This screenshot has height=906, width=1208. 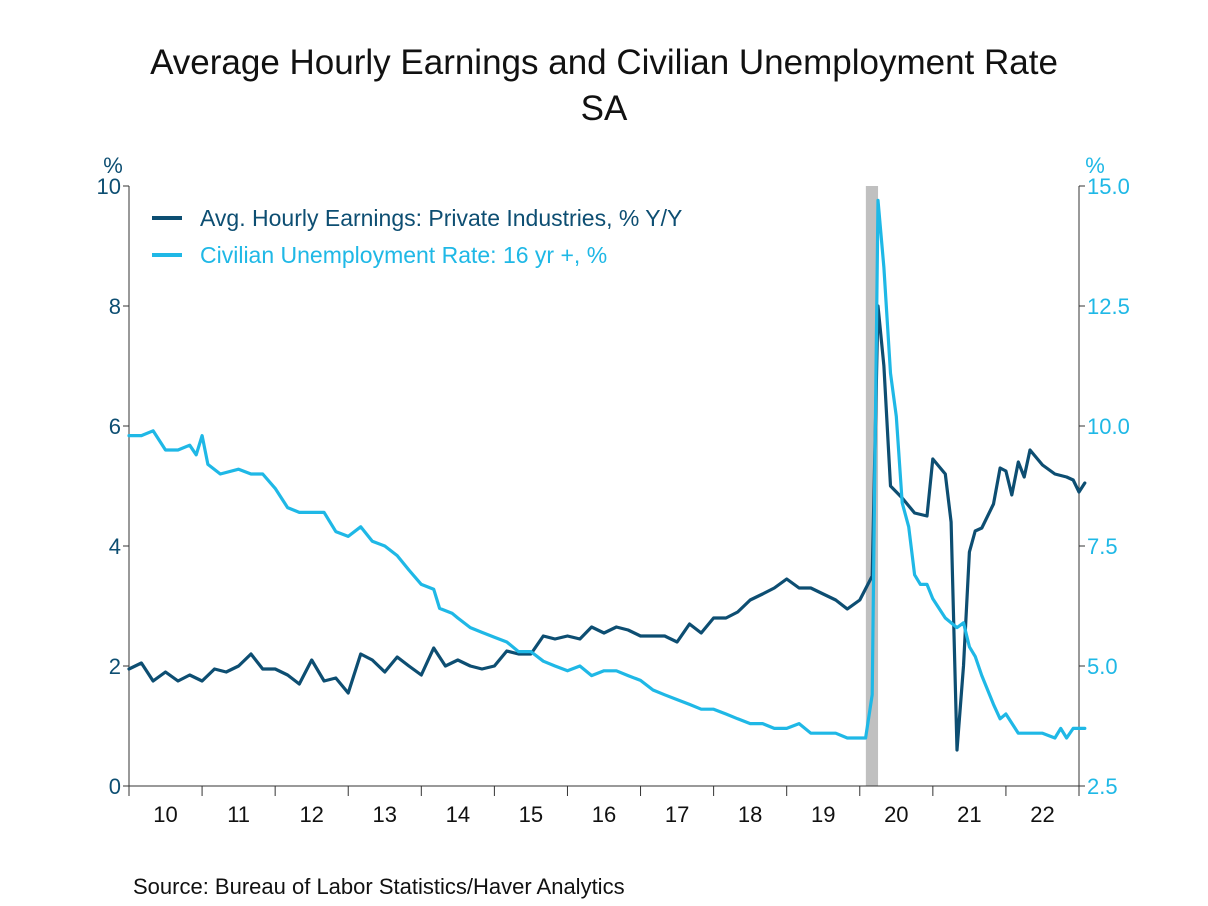 What do you see at coordinates (238, 814) in the screenshot?
I see `x-tick-label: 11` at bounding box center [238, 814].